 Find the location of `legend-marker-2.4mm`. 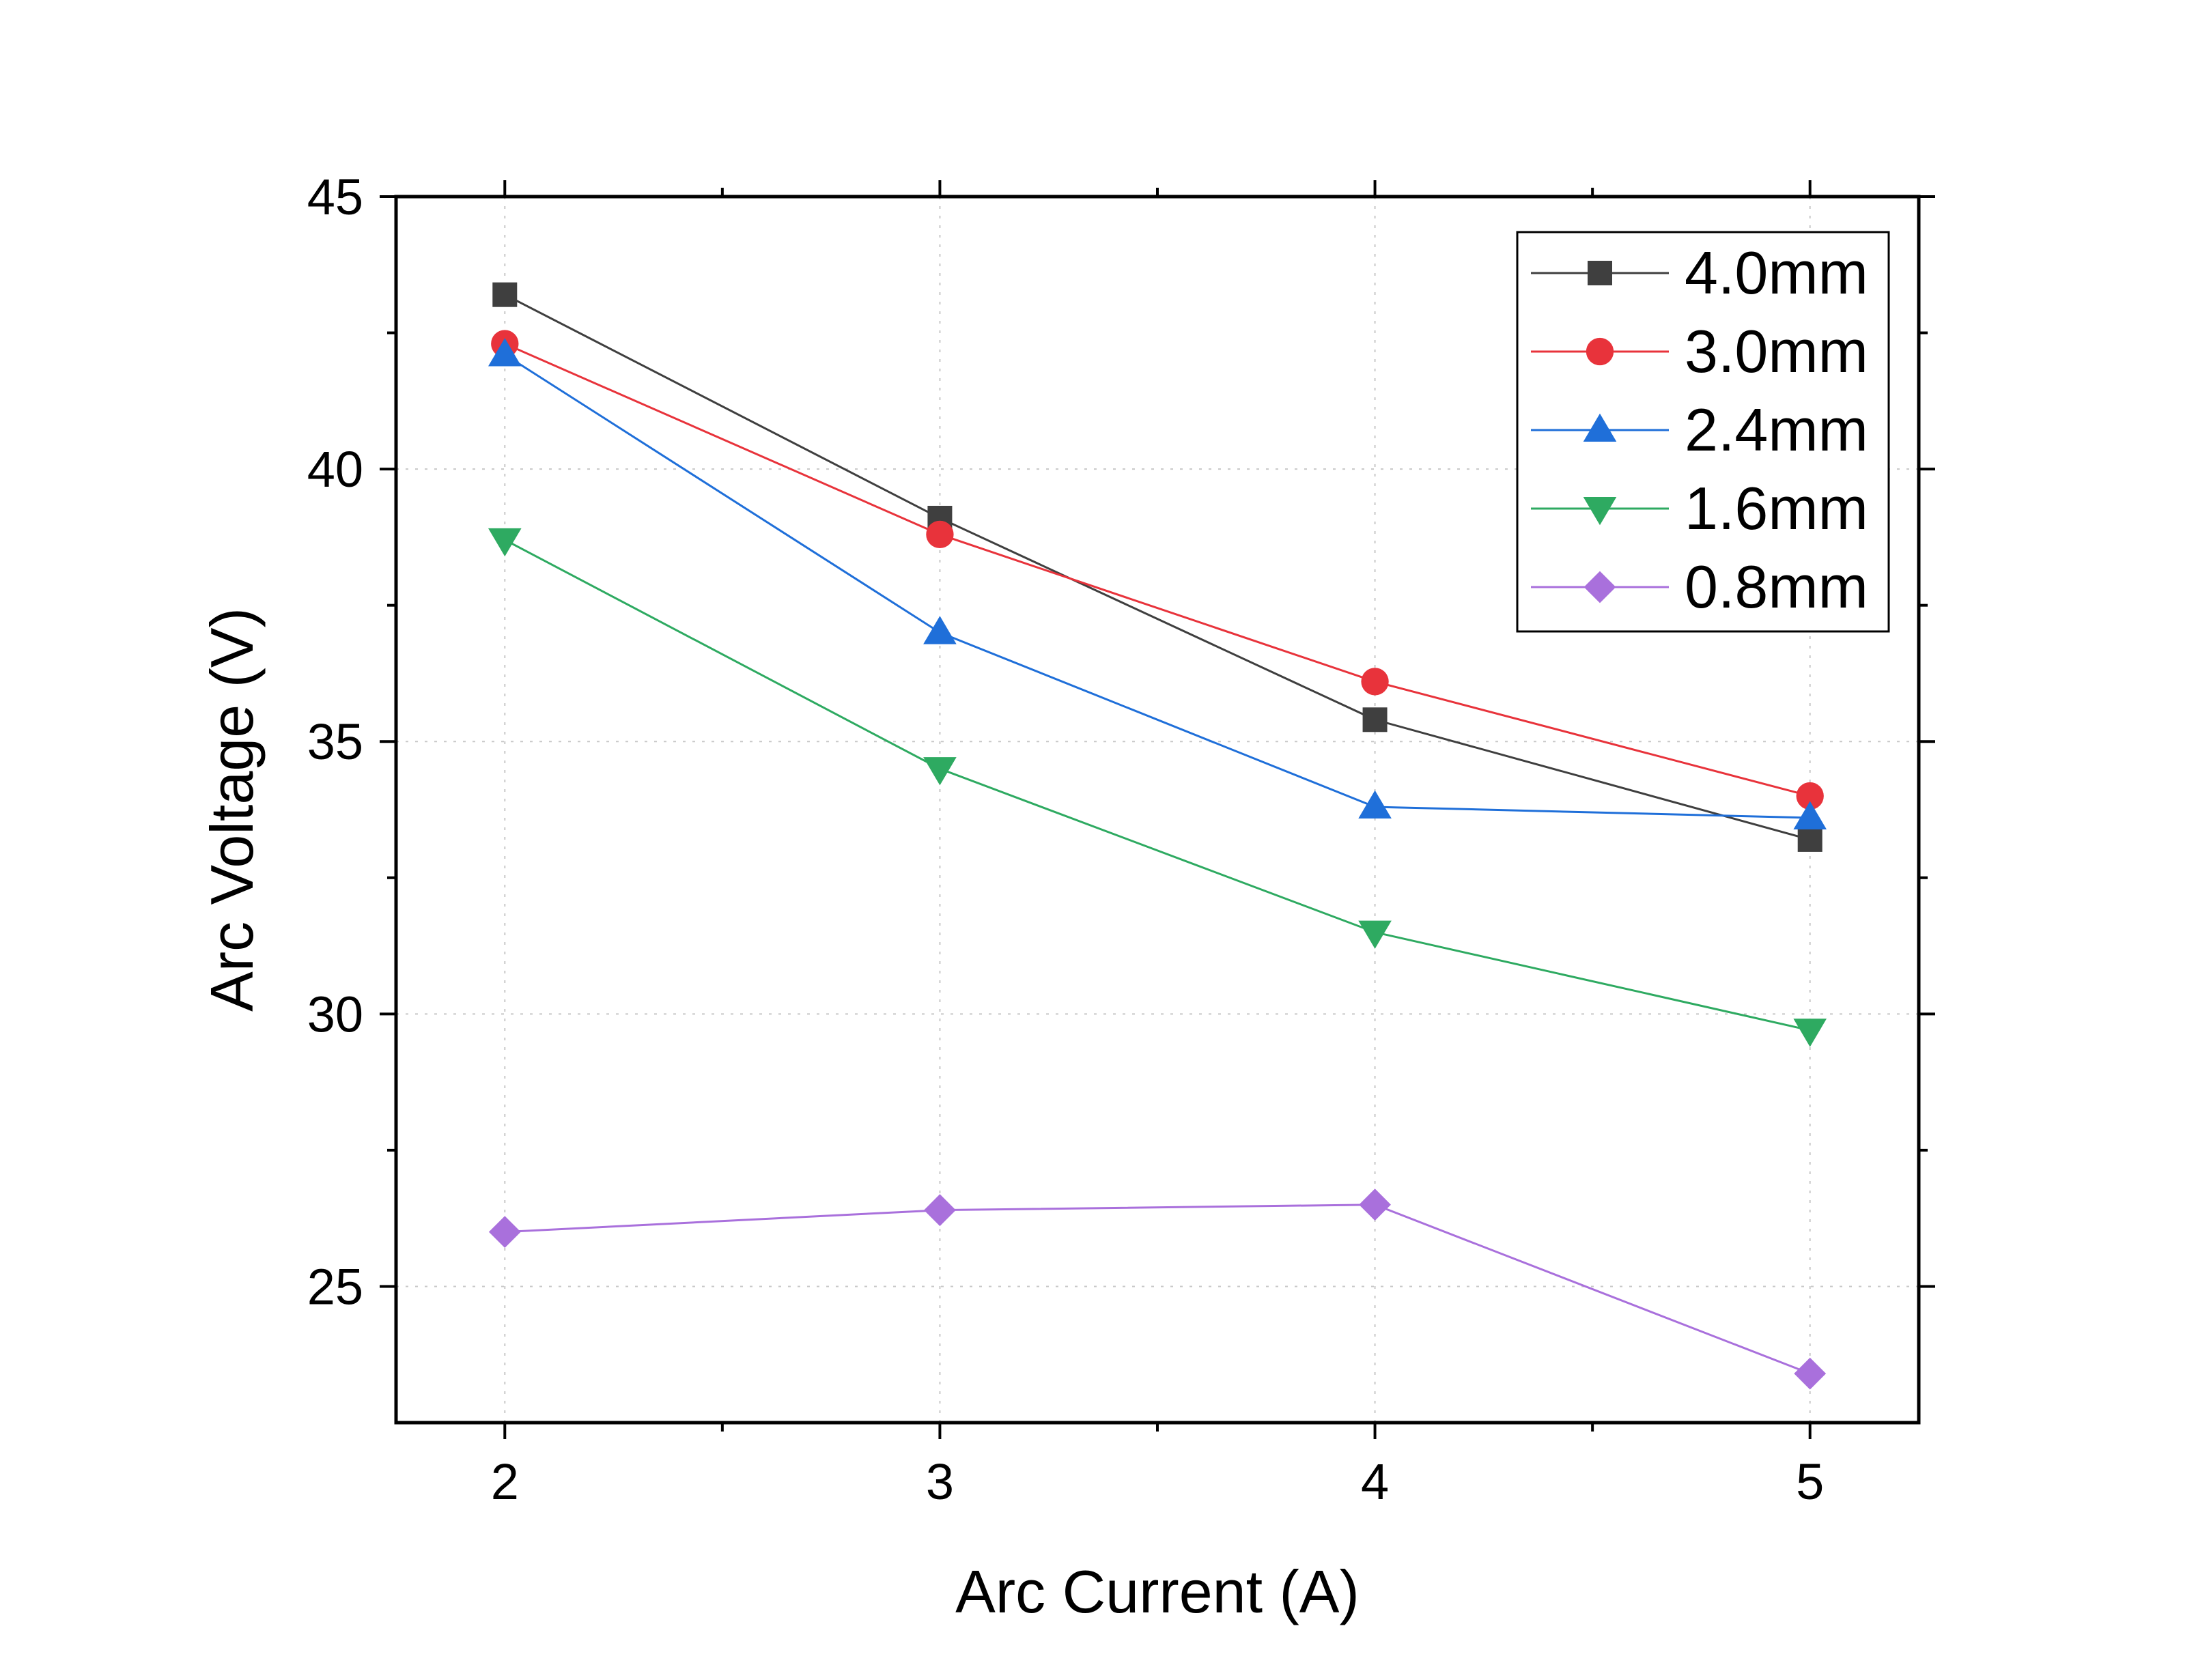

legend-marker-2.4mm is located at coordinates (1600, 427).